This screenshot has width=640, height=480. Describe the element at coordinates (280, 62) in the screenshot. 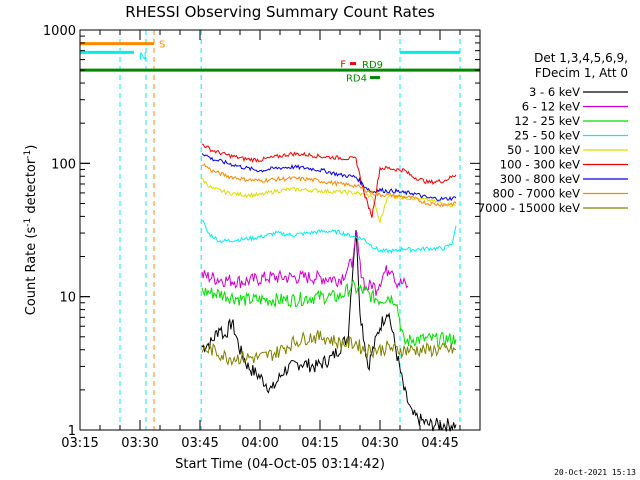

I see `flag-layer: S N F RD9 RD4` at that location.